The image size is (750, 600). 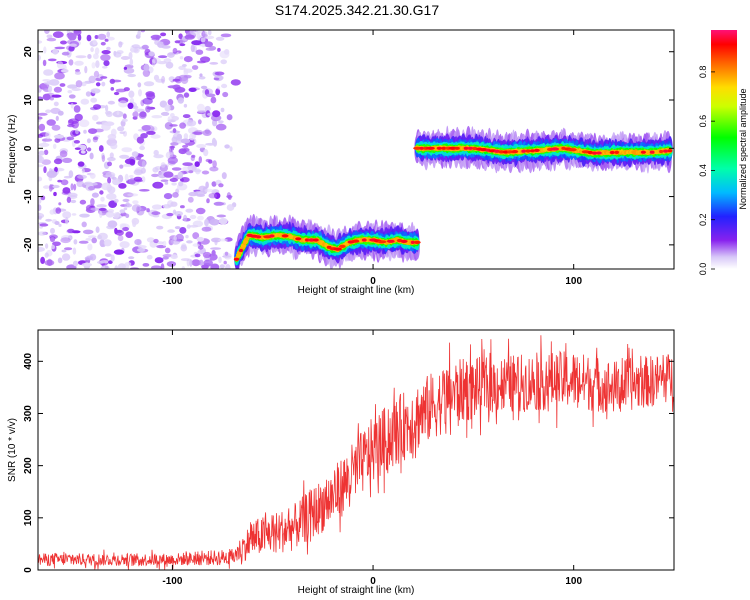 What do you see at coordinates (28, 196) in the screenshot?
I see `y-tick-label: -10` at bounding box center [28, 196].